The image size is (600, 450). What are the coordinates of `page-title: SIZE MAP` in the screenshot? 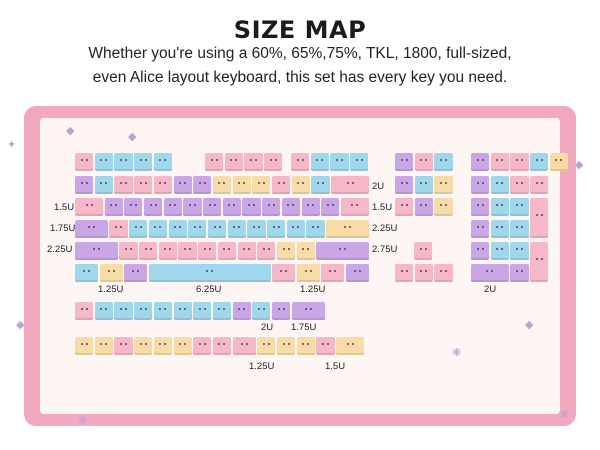 It's located at (300, 30).